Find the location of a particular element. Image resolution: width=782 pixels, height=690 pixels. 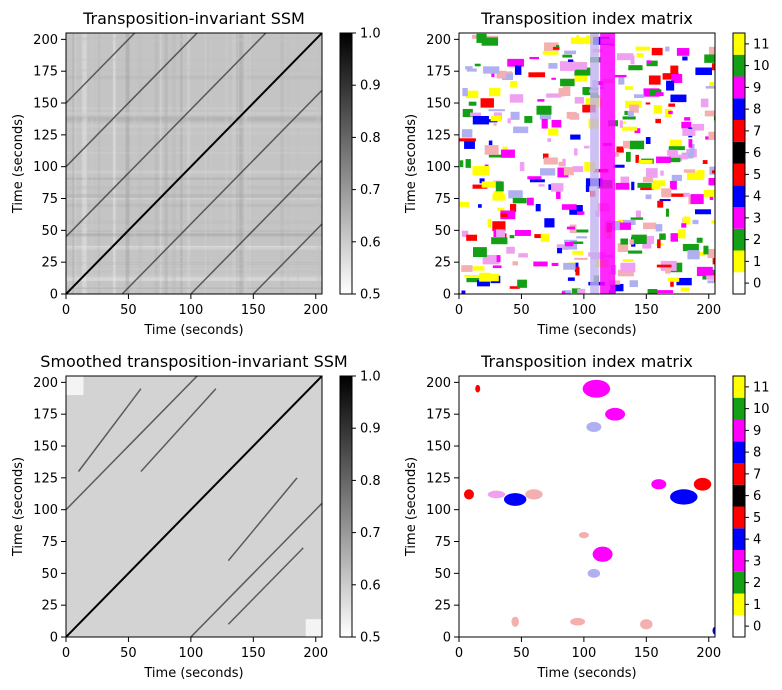

y-tick-label: 75 is located at coordinates (442, 542).